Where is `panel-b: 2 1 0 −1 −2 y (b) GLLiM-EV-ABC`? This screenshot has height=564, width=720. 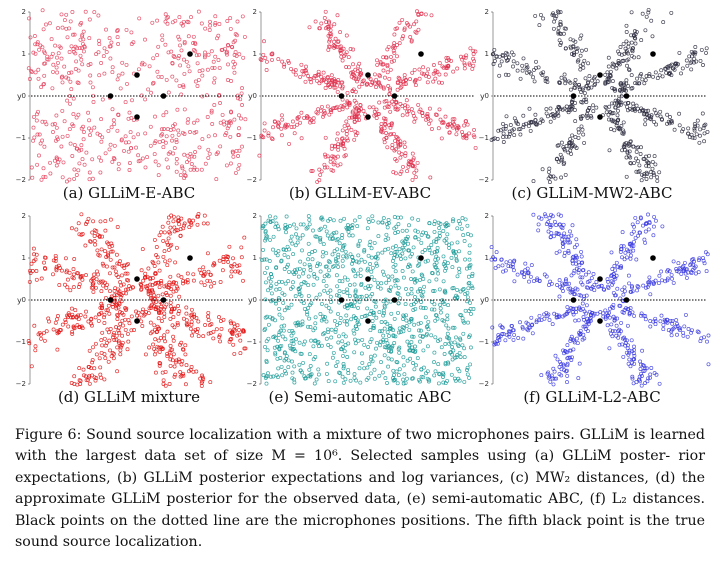 panel-b: 2 1 0 −1 −2 y (b) GLLiM-EV-ABC is located at coordinates (362, 110).